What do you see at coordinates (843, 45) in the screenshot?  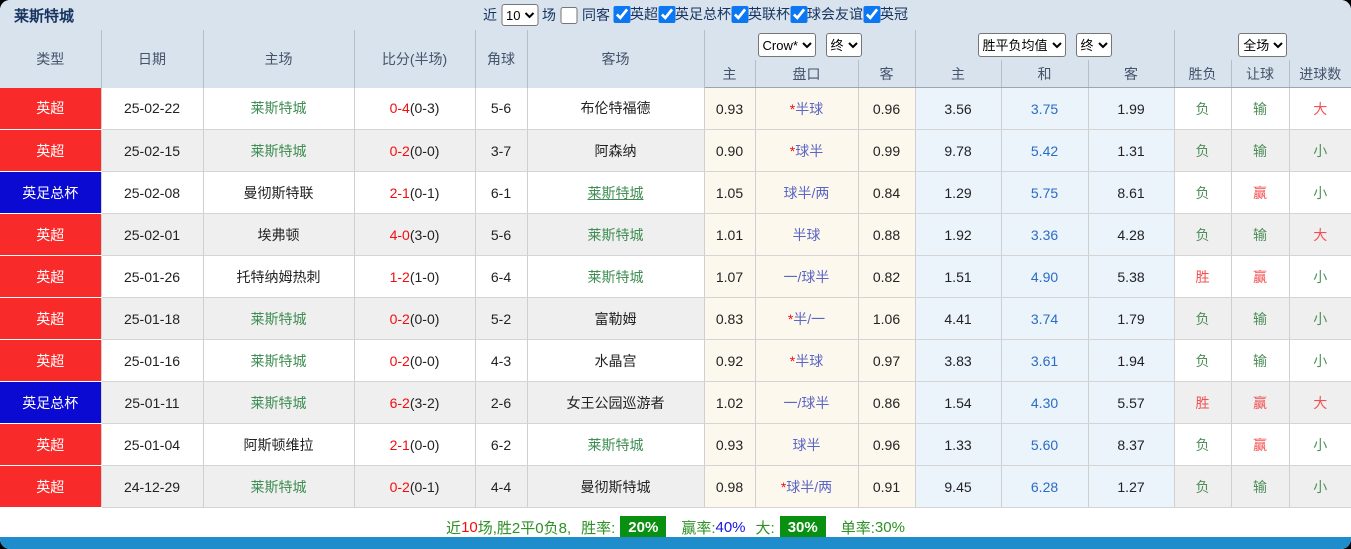 I see `odds-time-select: 终` at bounding box center [843, 45].